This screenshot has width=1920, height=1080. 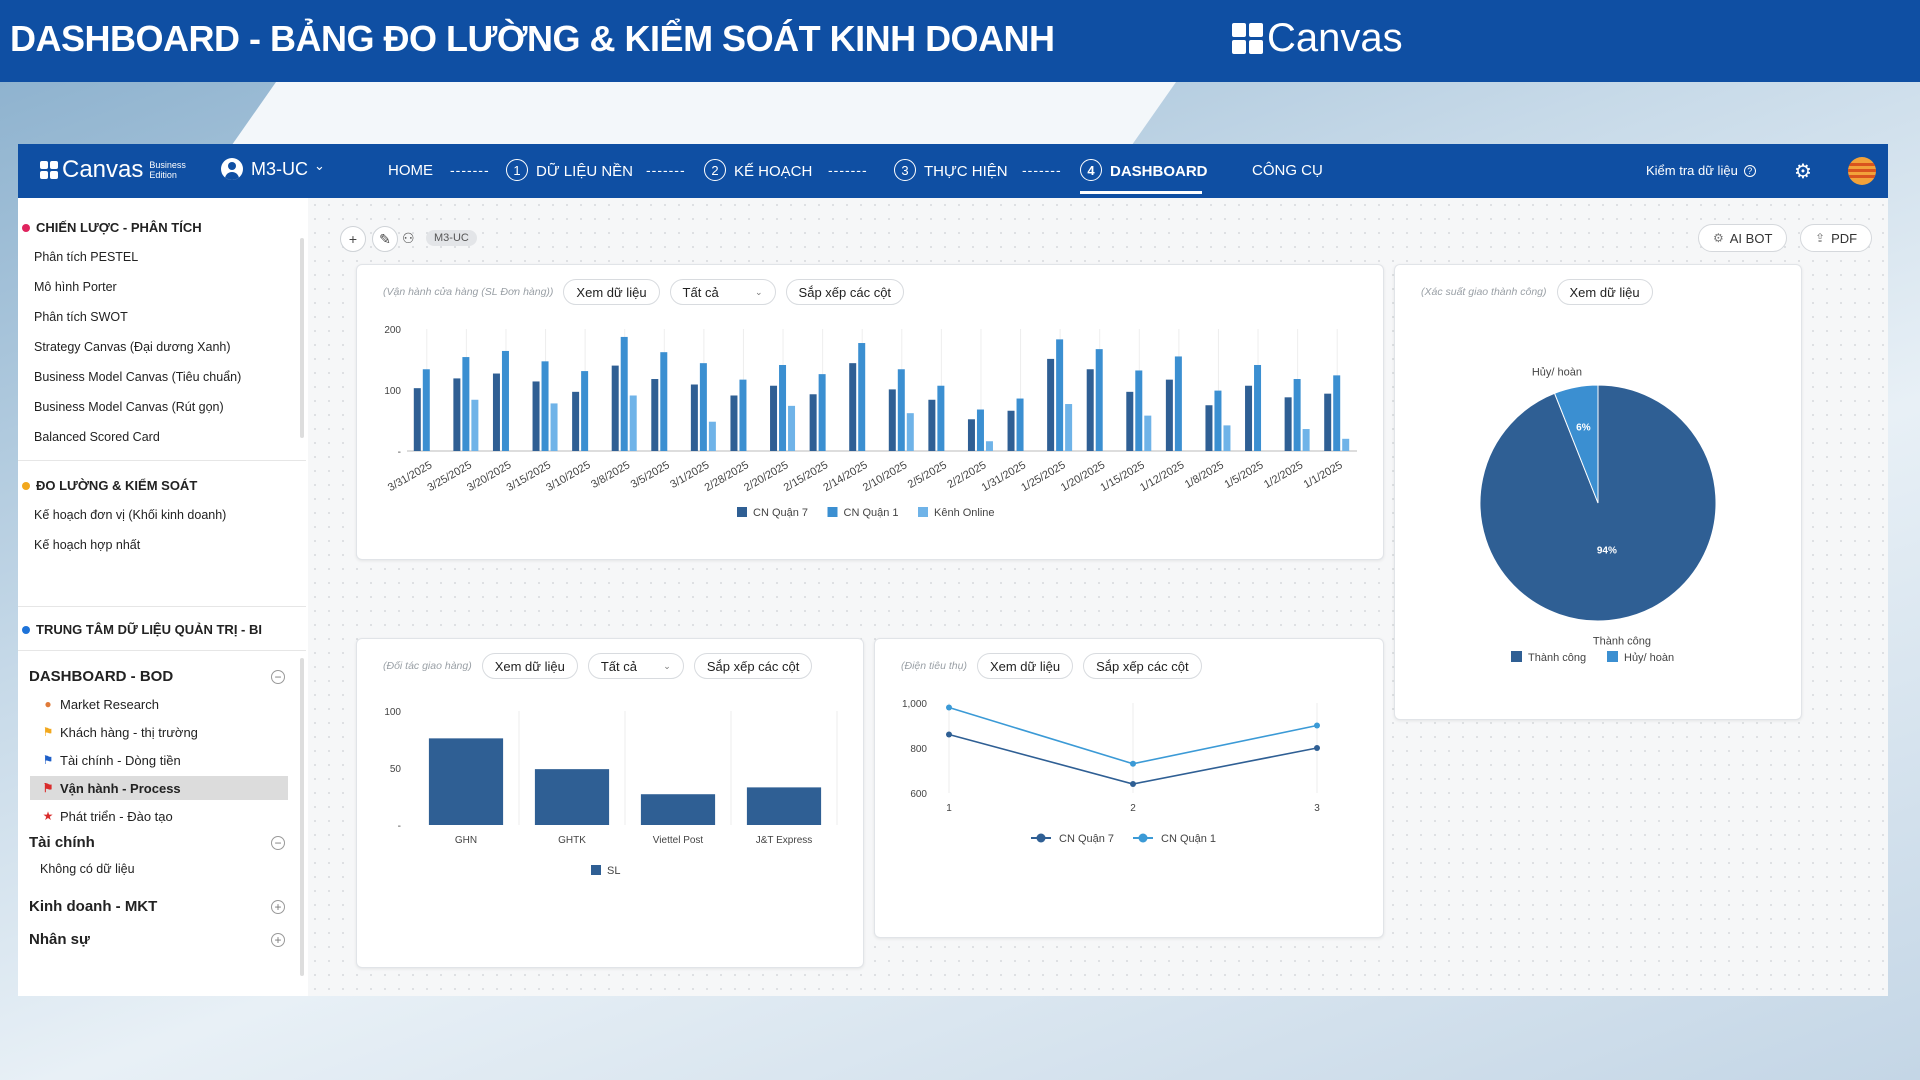 What do you see at coordinates (1743, 238) in the screenshot?
I see `ai-bot-button: ⚙ AI BOT` at bounding box center [1743, 238].